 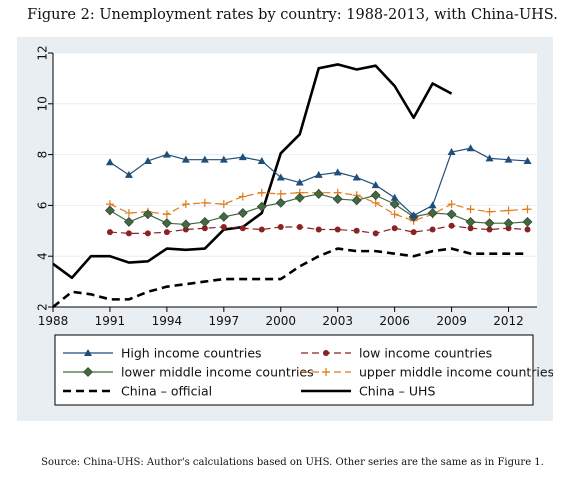 I want to click on x-tick-label: 2012, so click(x=508, y=321).